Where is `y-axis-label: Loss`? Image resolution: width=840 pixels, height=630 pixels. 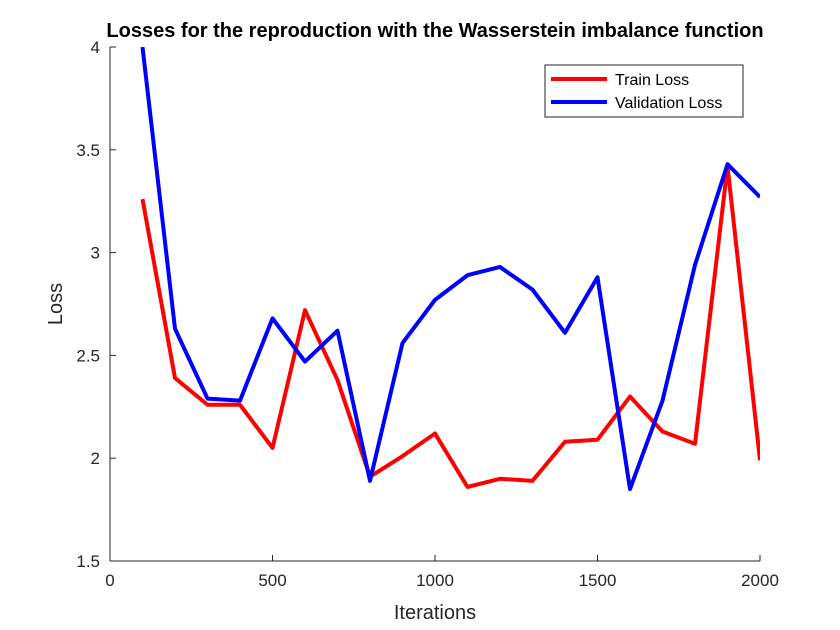 y-axis-label: Loss is located at coordinates (56, 304).